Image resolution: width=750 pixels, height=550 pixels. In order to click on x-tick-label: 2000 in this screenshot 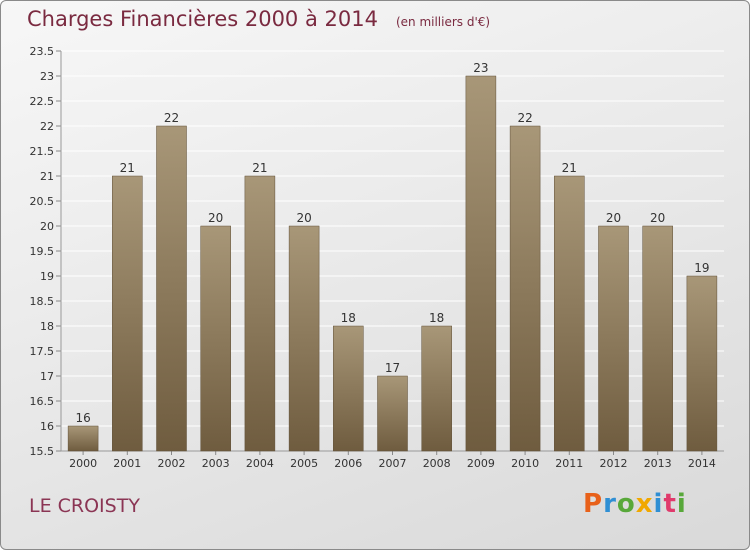, I will do `click(83, 463)`.